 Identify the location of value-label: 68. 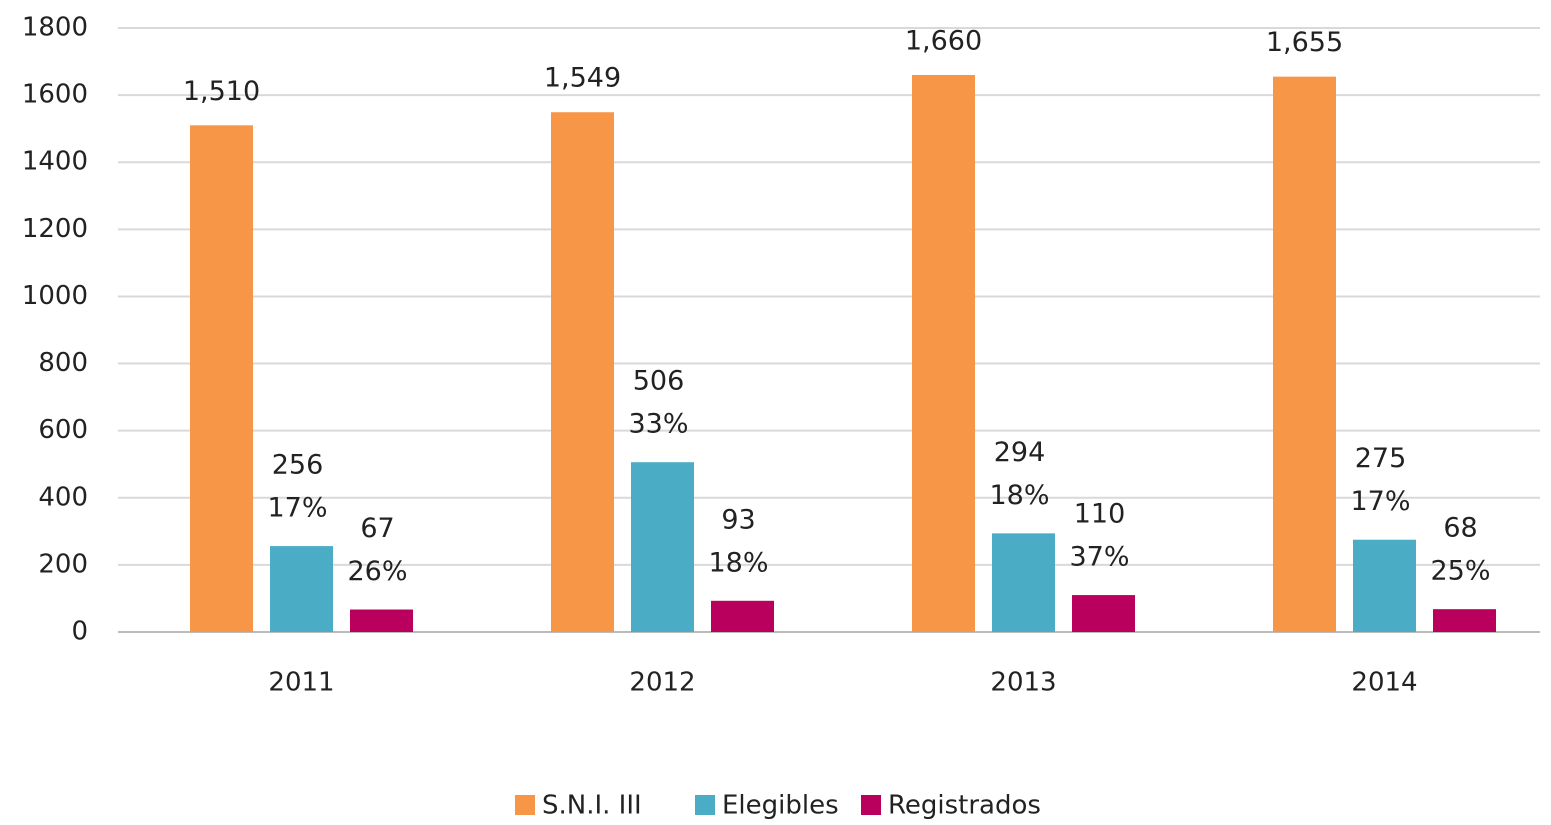
(1460, 528).